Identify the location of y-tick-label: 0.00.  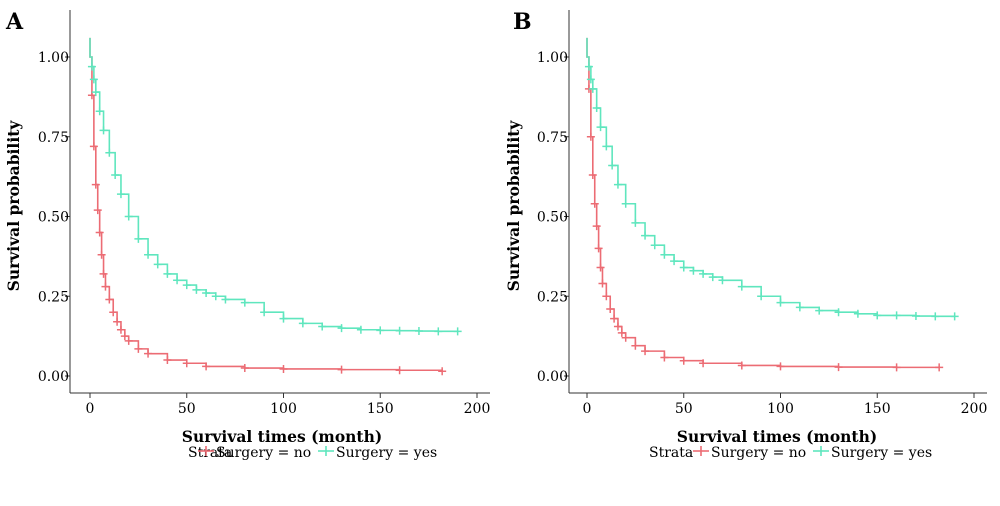
(53, 377).